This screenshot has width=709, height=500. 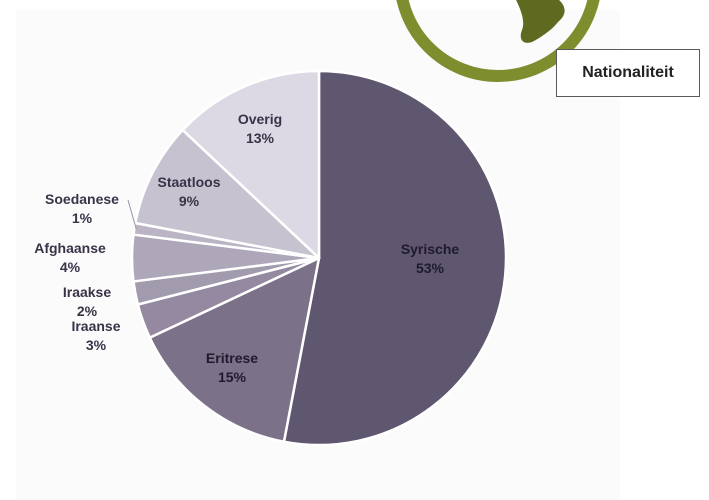 What do you see at coordinates (95, 335) in the screenshot?
I see `slice-label-iraanse: Iraanse 3%` at bounding box center [95, 335].